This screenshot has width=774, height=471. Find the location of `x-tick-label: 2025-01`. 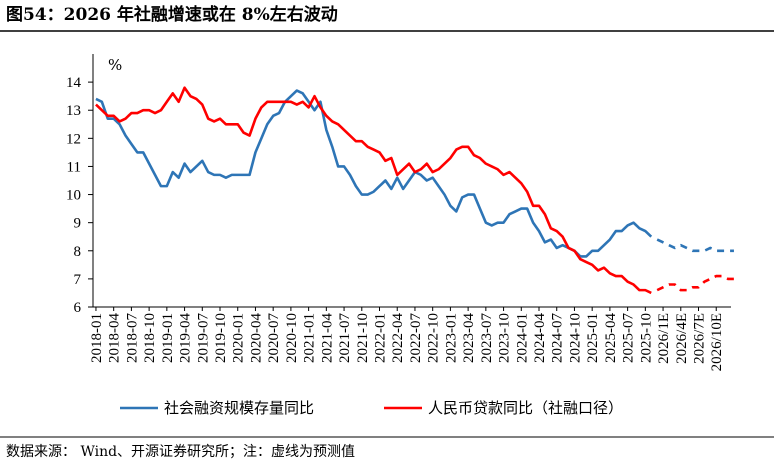

x-tick-label: 2025-01 is located at coordinates (593, 338).